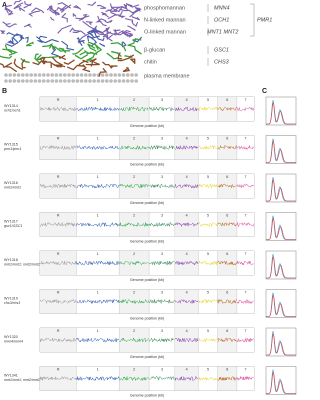 This screenshot has height=400, width=320. Describe the element at coordinates (147, 357) in the screenshot. I see `axis-label: Genome position (kb)` at that location.